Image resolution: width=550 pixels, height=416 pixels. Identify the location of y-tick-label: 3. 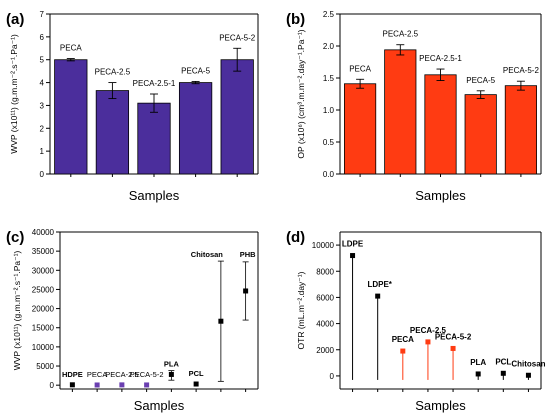
(42, 105).